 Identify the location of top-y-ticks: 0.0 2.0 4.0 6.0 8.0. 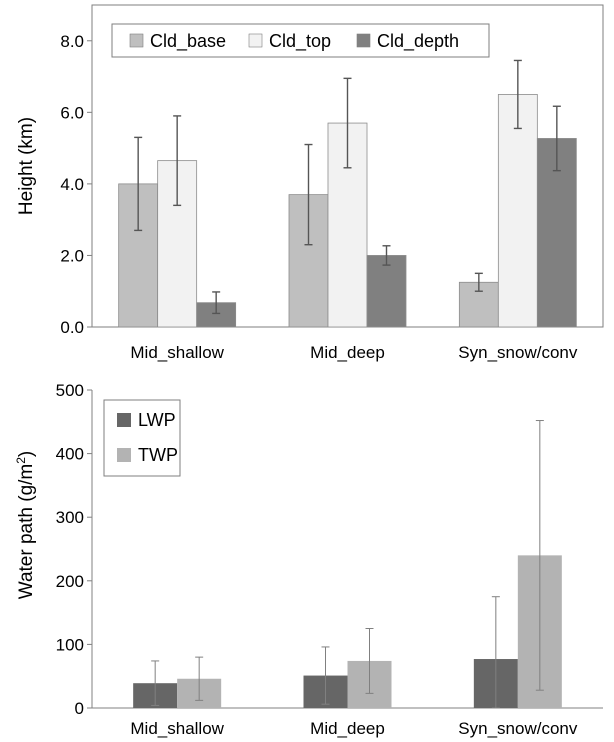
(76, 184).